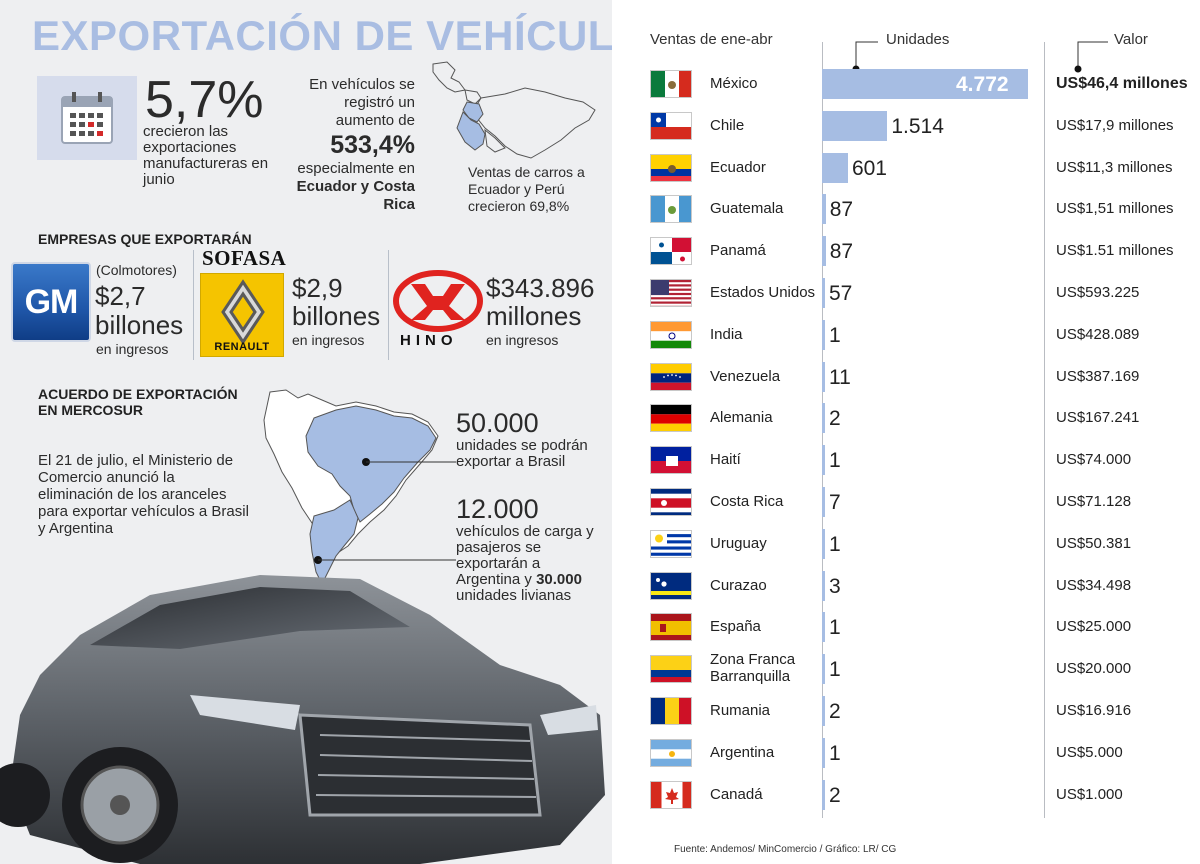 The height and width of the screenshot is (864, 1200). Describe the element at coordinates (317, 288) in the screenshot. I see `sofasa-value: $2,9` at that location.